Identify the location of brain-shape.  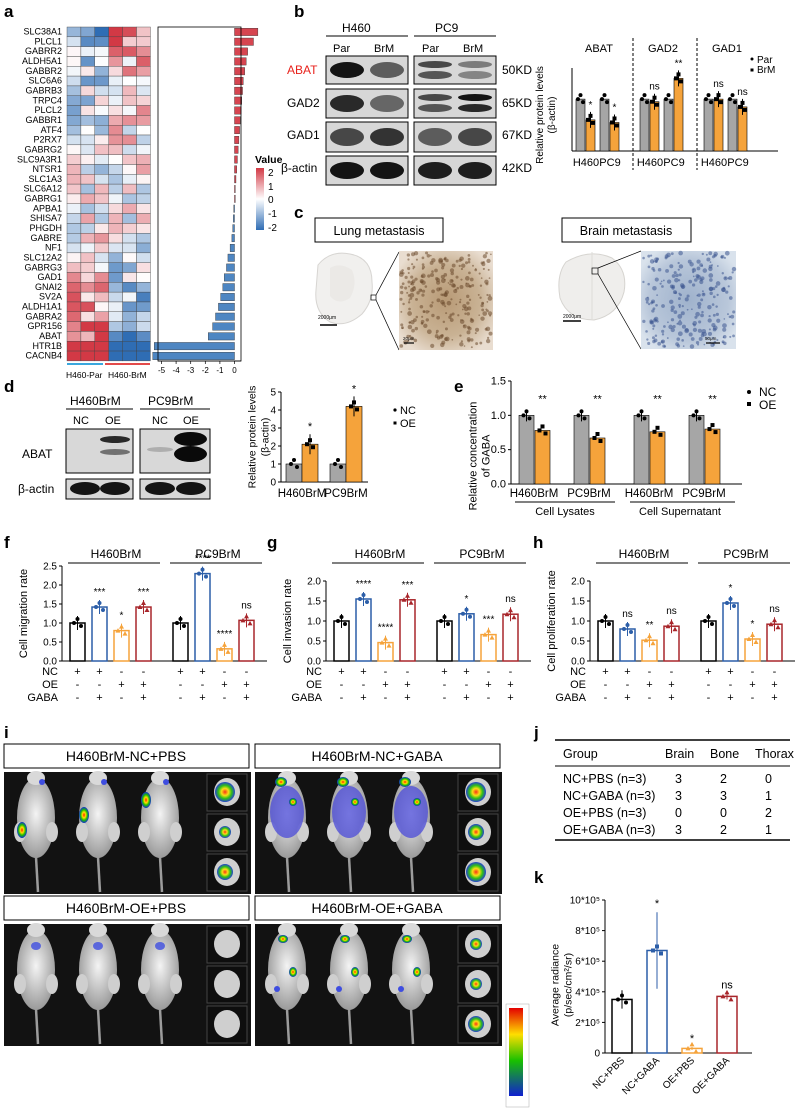
(227, 944).